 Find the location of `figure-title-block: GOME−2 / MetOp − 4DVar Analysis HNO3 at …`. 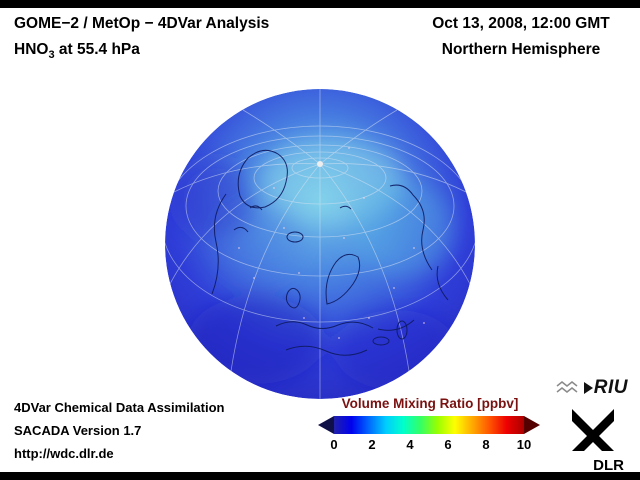

figure-title-block: GOME−2 / MetOp − 4DVar Analysis HNO3 at … is located at coordinates (141, 38).